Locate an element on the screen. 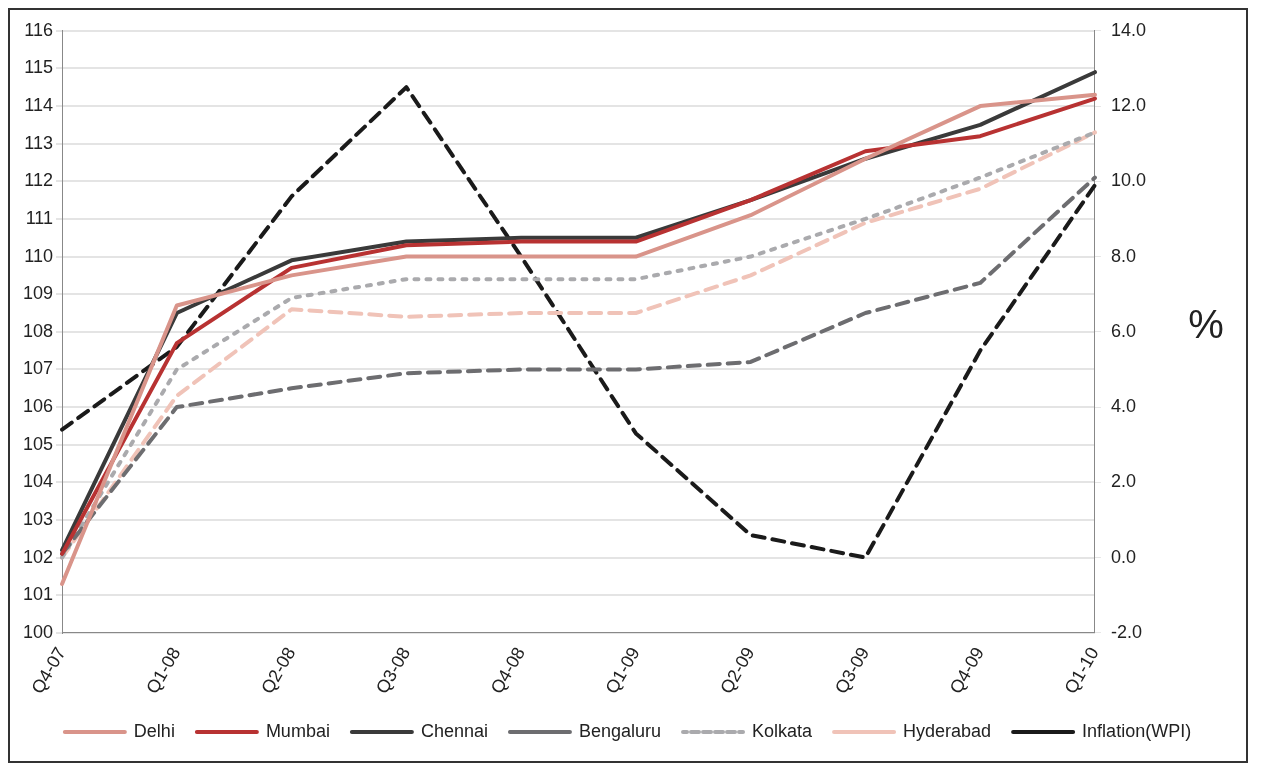 The width and height of the screenshot is (1262, 777). y2-tick-label: 6.0 is located at coordinates (1123, 330).